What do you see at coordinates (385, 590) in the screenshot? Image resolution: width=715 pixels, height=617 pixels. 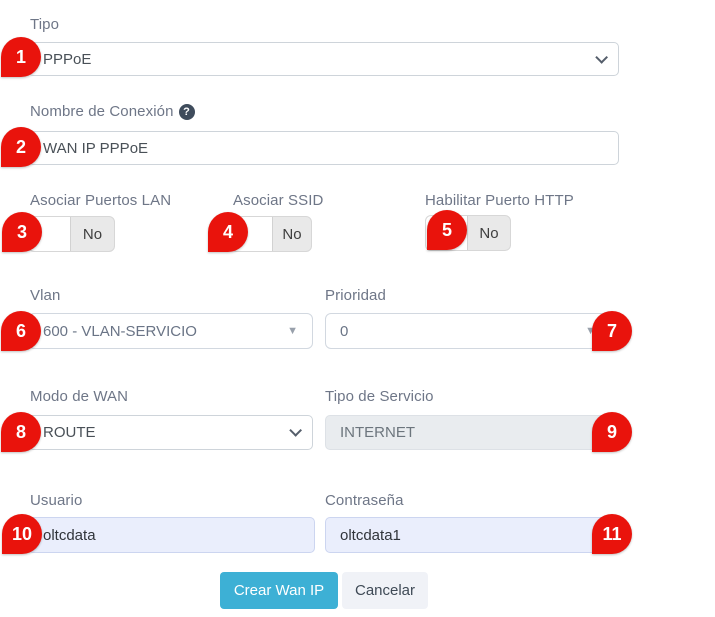 I see `cancelar-button: Cancelar` at bounding box center [385, 590].